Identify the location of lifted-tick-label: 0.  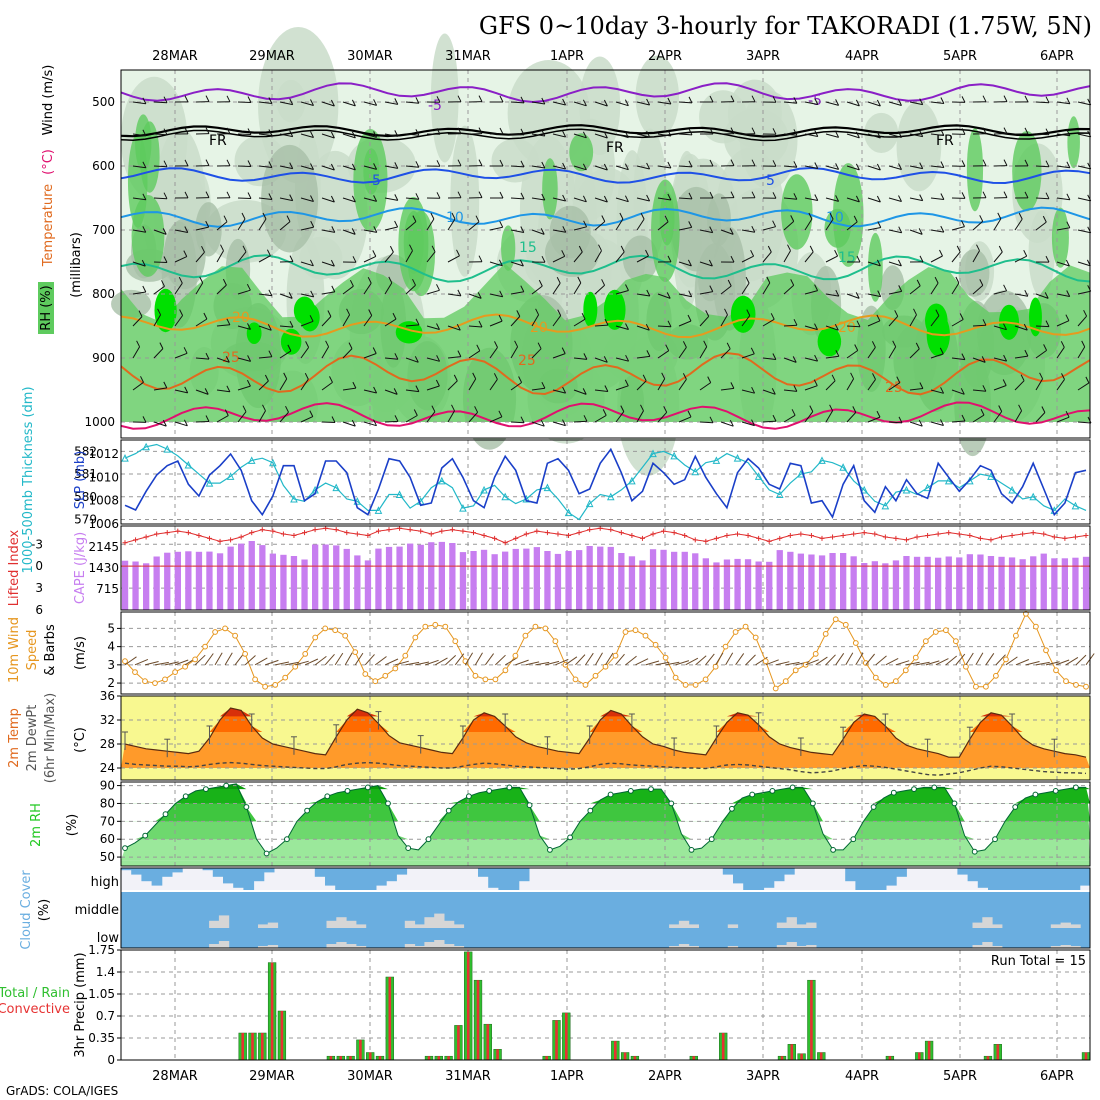
(39, 566).